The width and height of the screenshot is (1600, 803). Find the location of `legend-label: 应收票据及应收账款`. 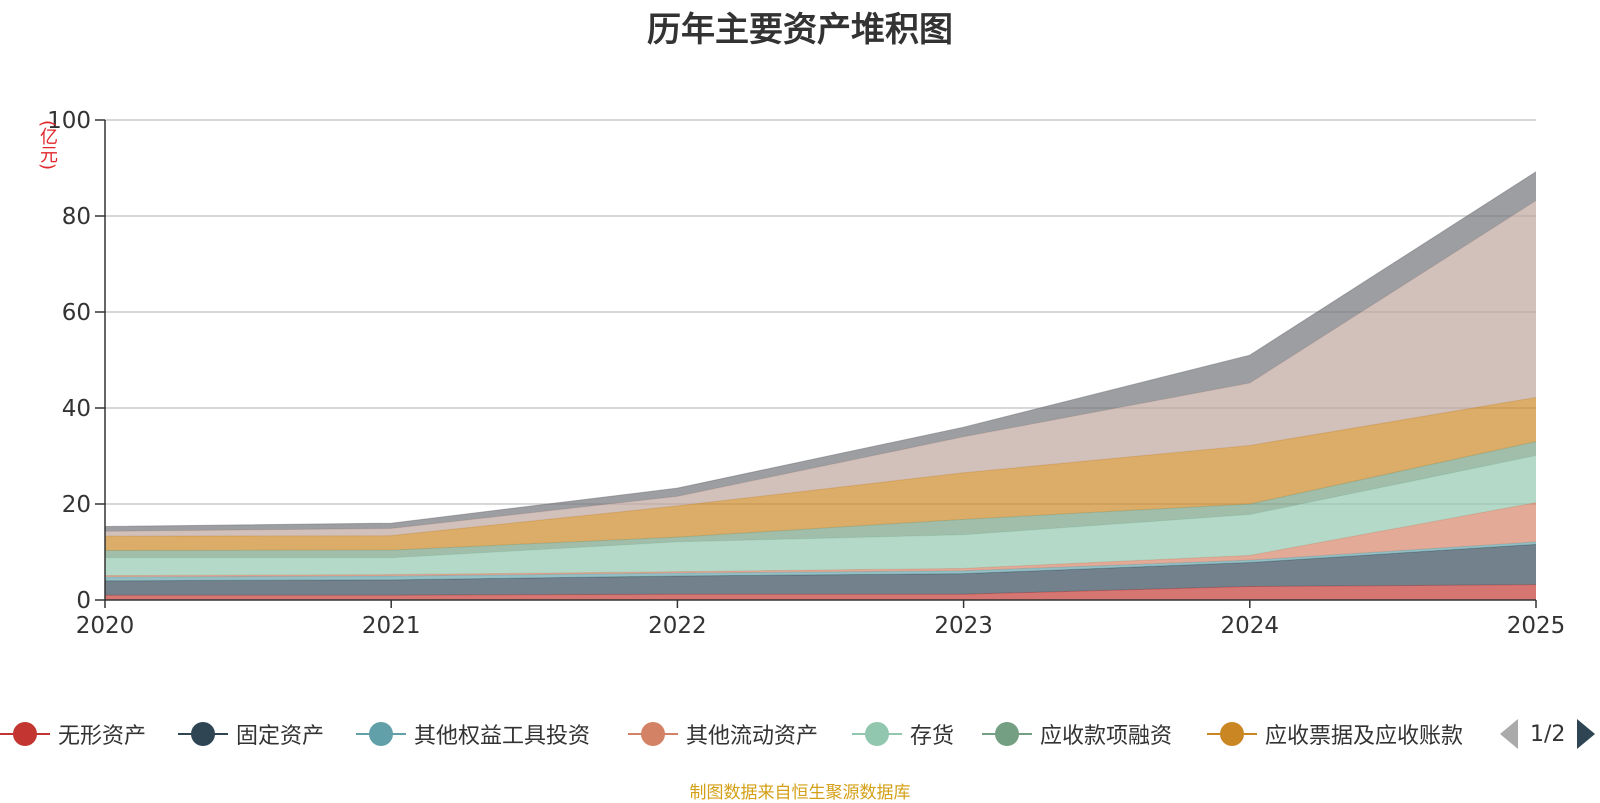

legend-label: 应收票据及应收账款 is located at coordinates (1364, 736).